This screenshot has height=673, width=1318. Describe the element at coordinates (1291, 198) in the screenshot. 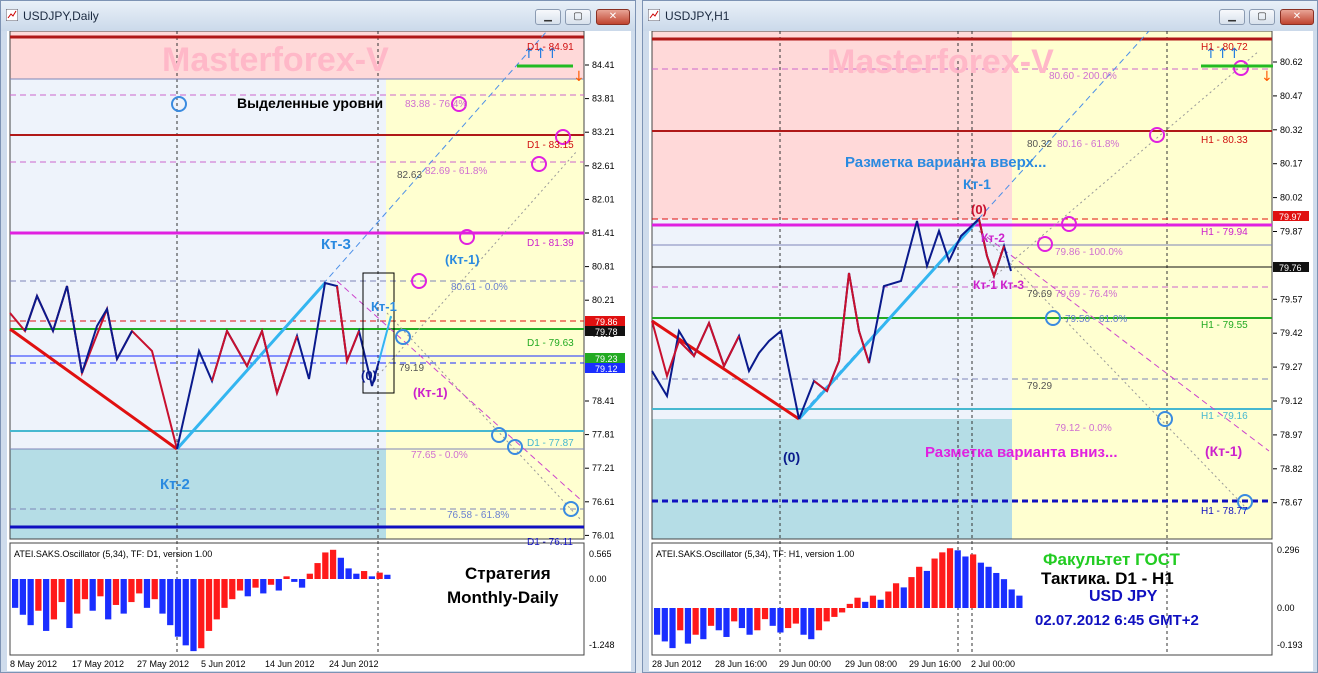

I see `price-tick: 80.02` at that location.